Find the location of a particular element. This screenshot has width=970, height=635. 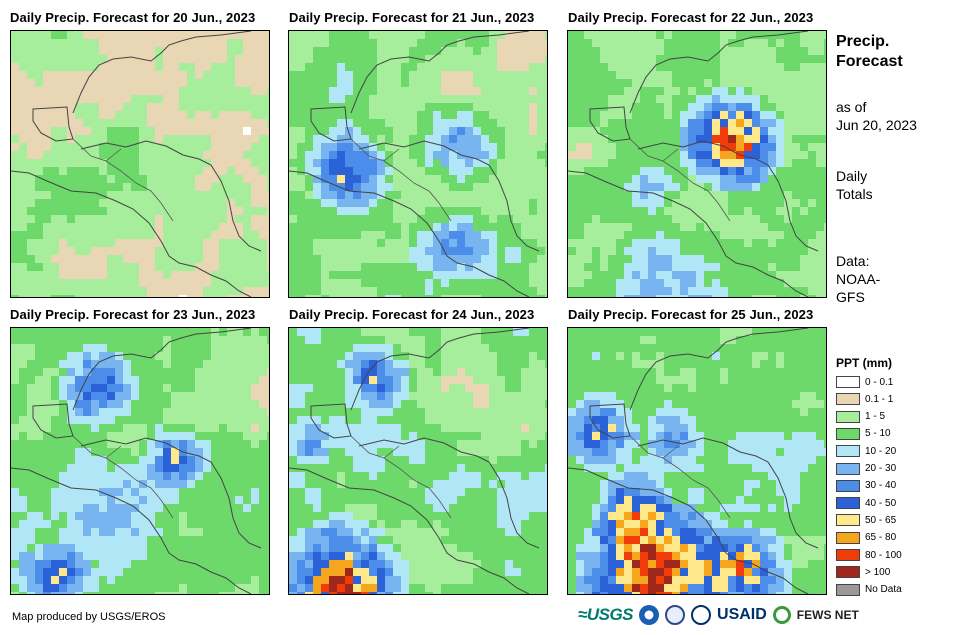

legend-label: 30 - 40 is located at coordinates (881, 486).